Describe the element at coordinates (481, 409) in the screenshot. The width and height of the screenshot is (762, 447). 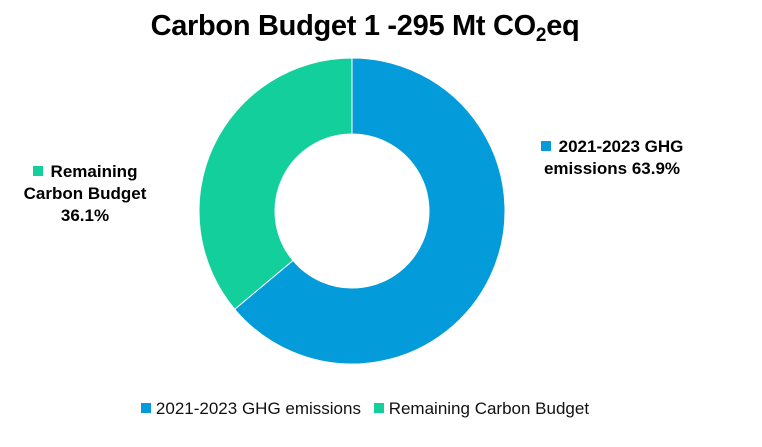
I see `legend-item-remaining: Remaining Carbon Budget` at that location.